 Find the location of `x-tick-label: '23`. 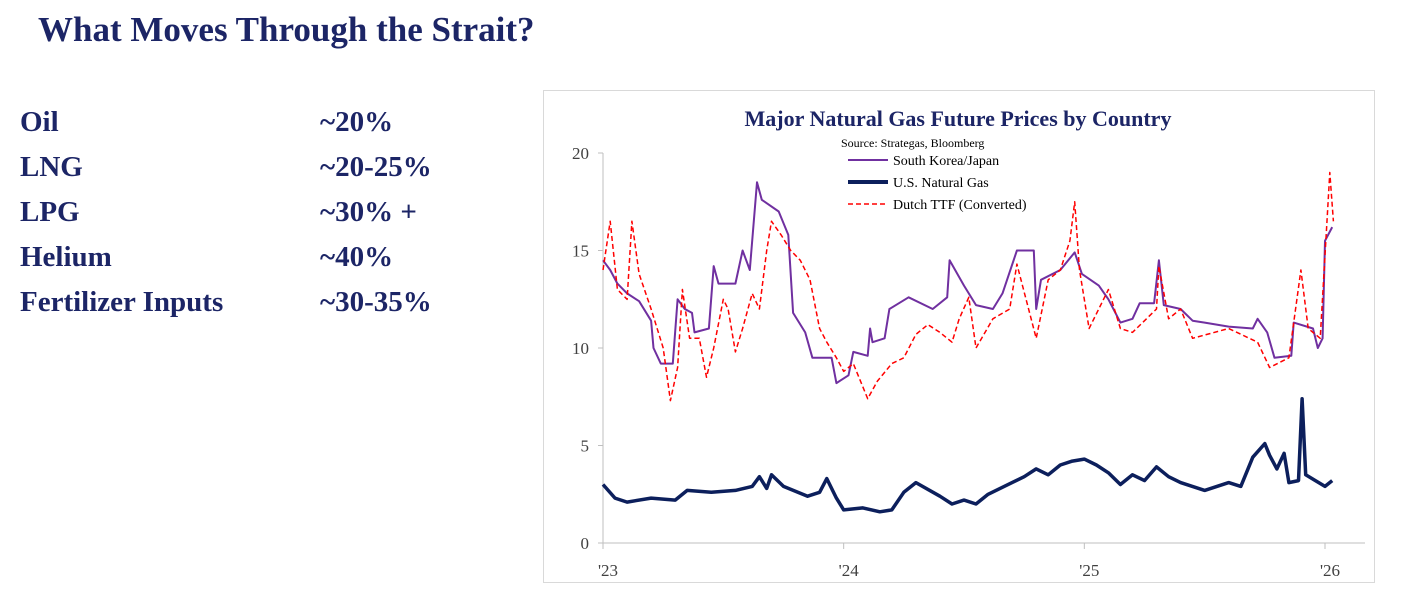

x-tick-label: '23 is located at coordinates (608, 570).